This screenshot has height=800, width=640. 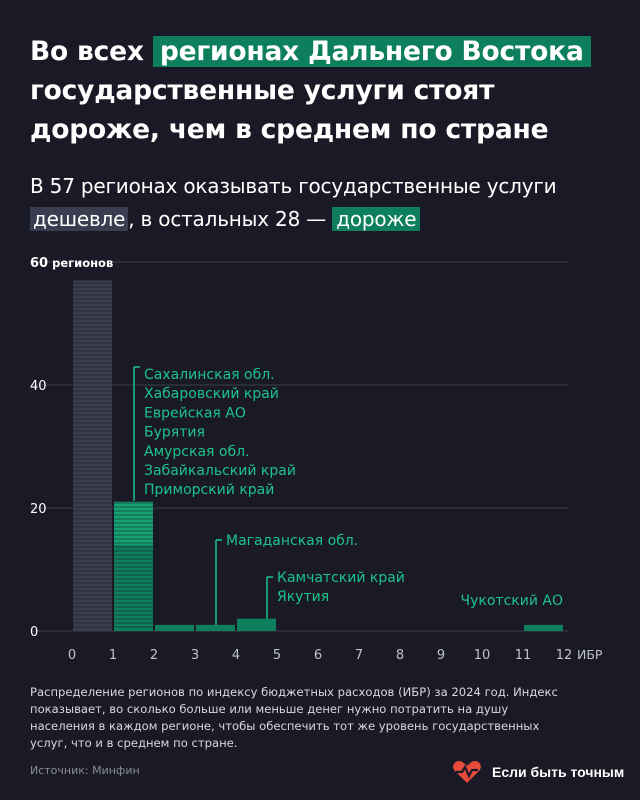 What do you see at coordinates (209, 490) in the screenshot?
I see `annotation-label: Приморский край` at bounding box center [209, 490].